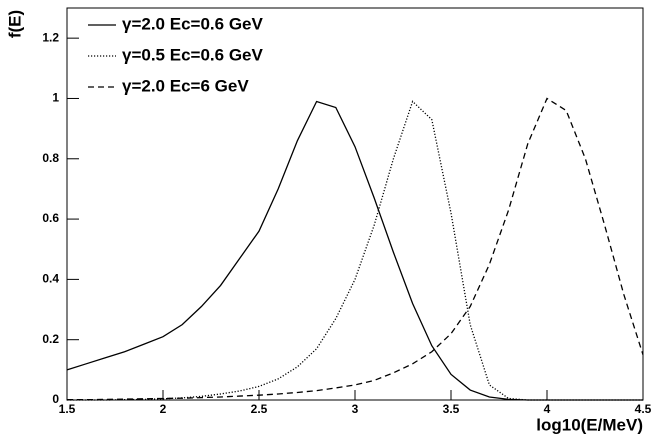  I want to click on x-tick-label: 4.5, so click(643, 409).